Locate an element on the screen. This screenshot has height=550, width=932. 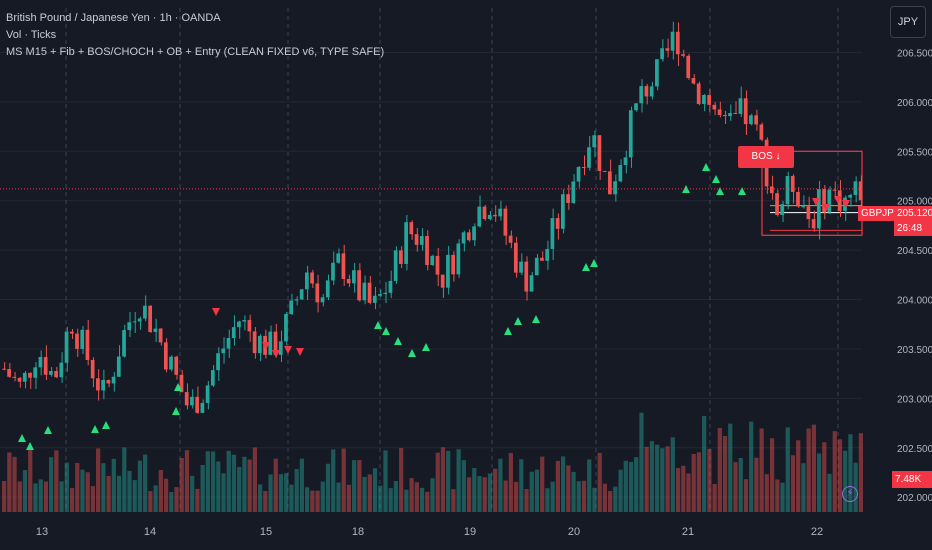
bos-label: BOS ↓ is located at coordinates (766, 157).